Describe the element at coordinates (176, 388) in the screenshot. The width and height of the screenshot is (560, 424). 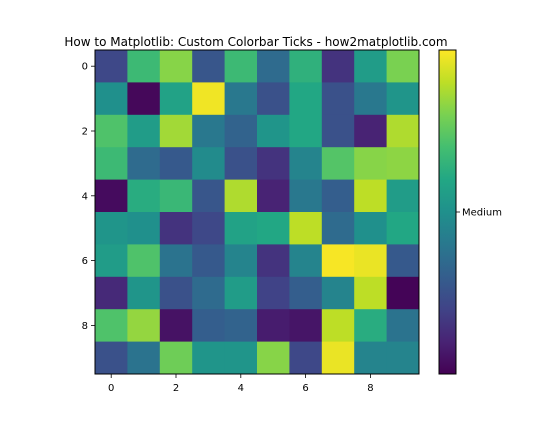
I see `x-tick-label: 2` at that location.